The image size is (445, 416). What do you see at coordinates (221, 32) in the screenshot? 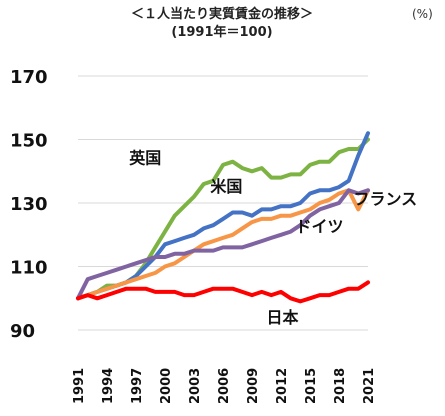
I see `chart-subtitle: (1991年＝100)` at bounding box center [221, 32].